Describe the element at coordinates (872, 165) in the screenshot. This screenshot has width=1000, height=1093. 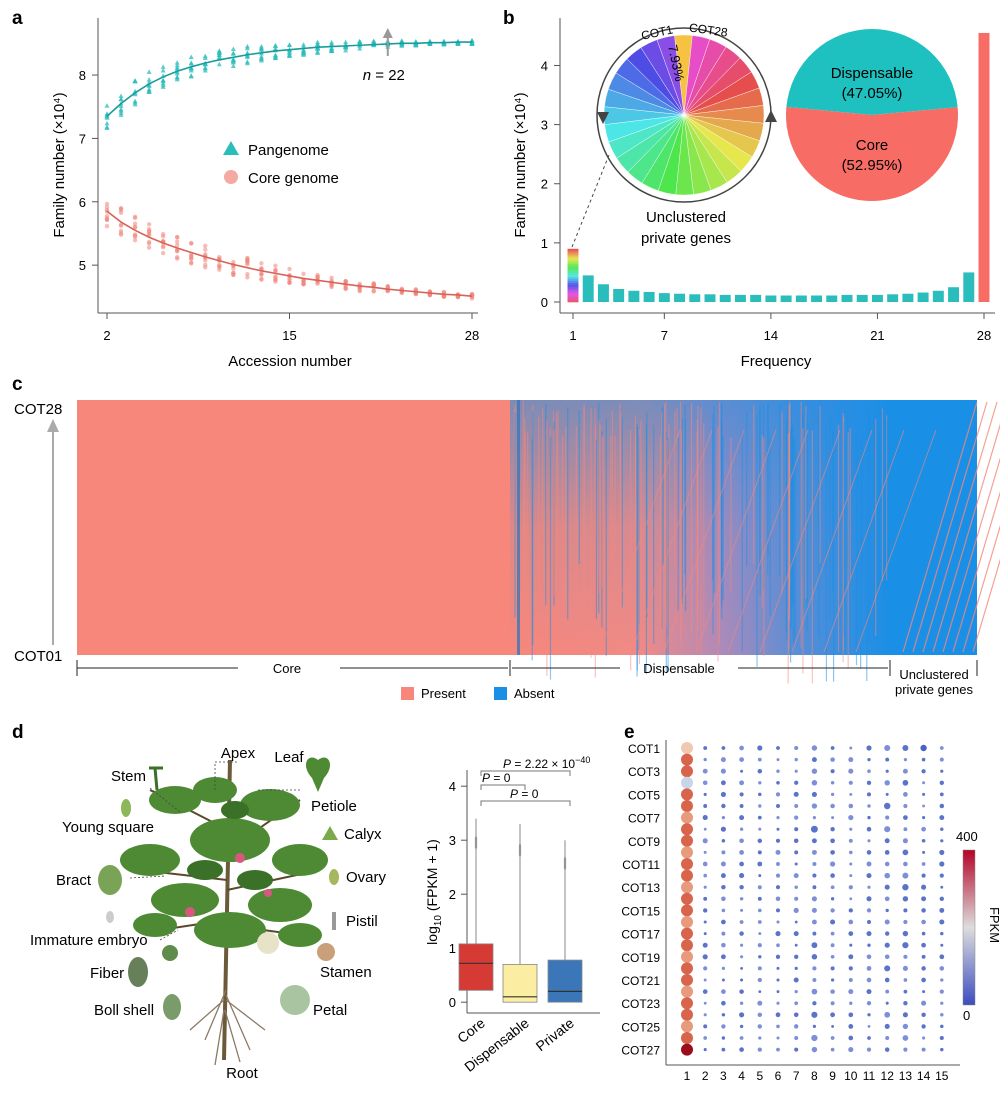
I see `b-pie-core-value: (52.95%)` at that location.